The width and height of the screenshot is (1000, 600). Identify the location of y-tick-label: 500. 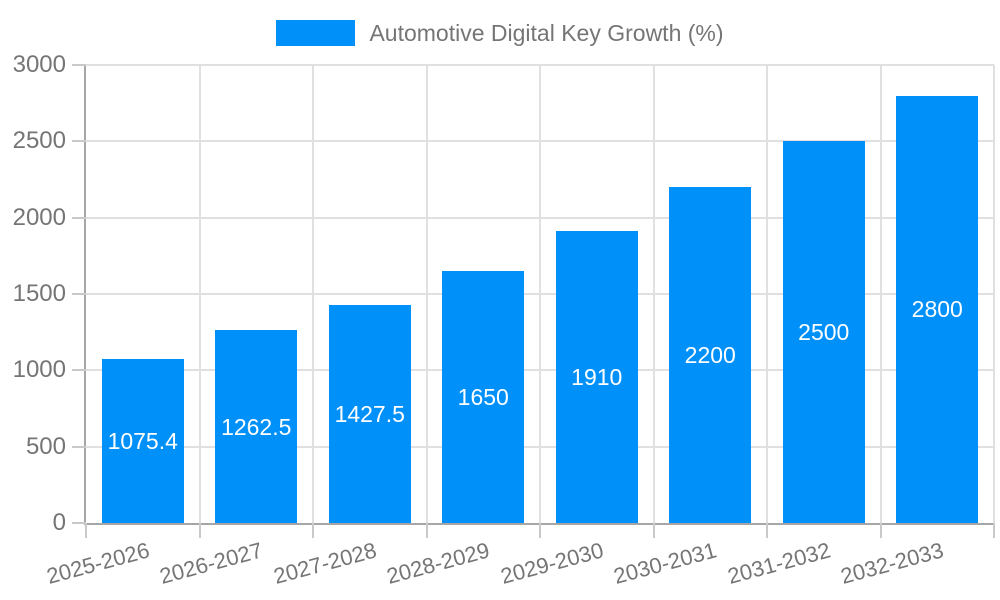
(45, 446).